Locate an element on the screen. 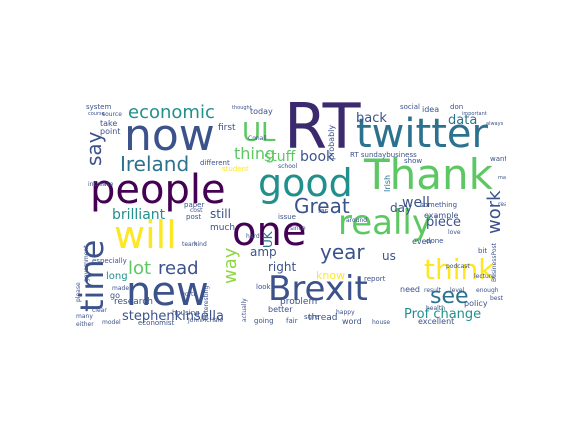 The image size is (576, 432). word: data is located at coordinates (463, 120).